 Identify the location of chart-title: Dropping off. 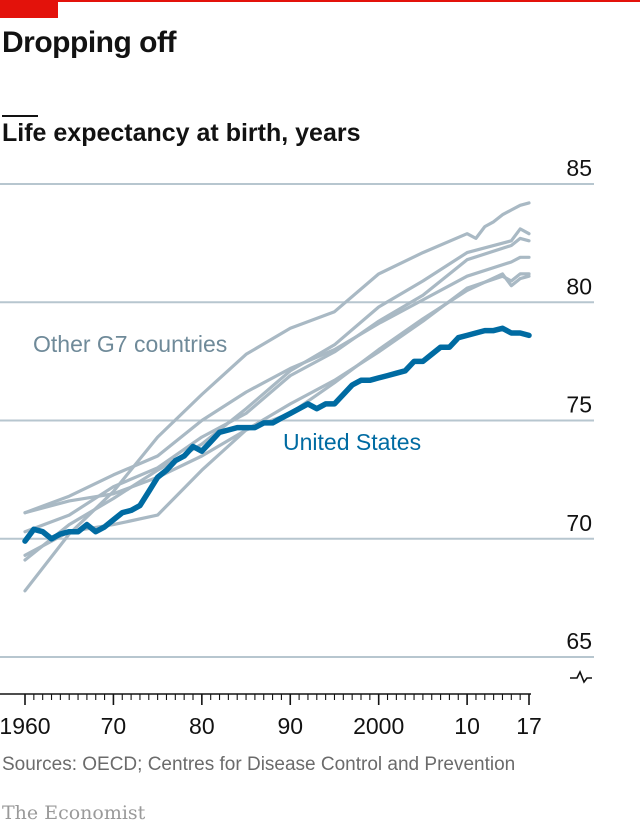
(89, 42).